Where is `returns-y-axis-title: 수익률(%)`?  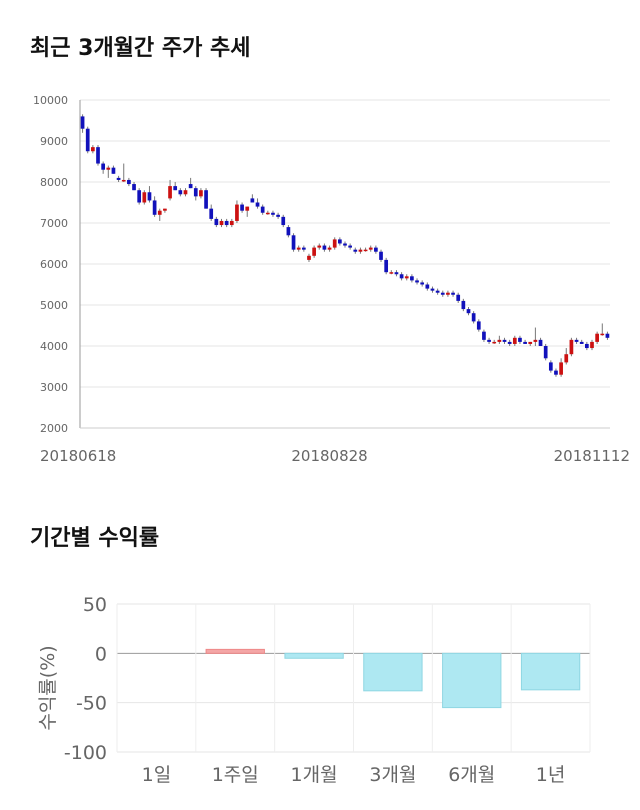 returns-y-axis-title: 수익률(%) is located at coordinates (48, 687).